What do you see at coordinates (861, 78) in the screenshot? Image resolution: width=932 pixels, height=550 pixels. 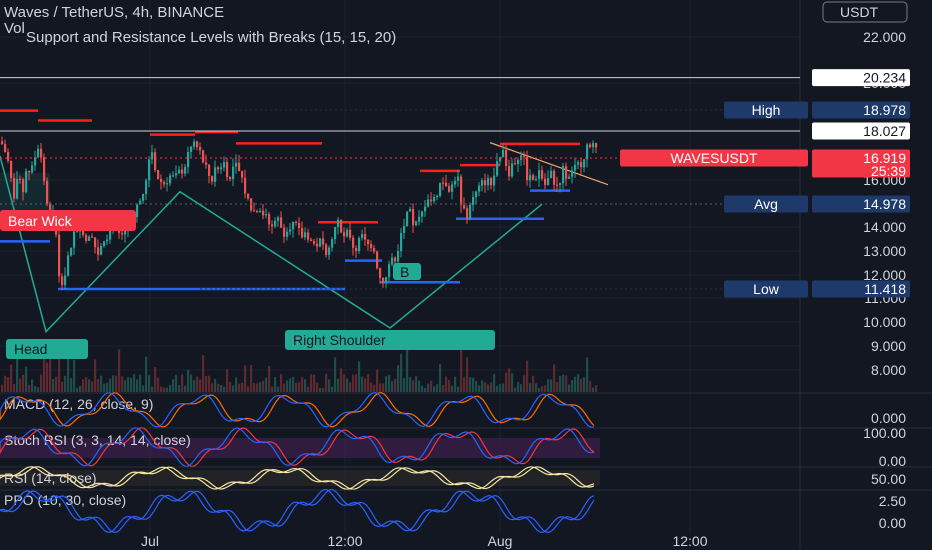 I see `level-badge-20: 20.234` at bounding box center [861, 78].